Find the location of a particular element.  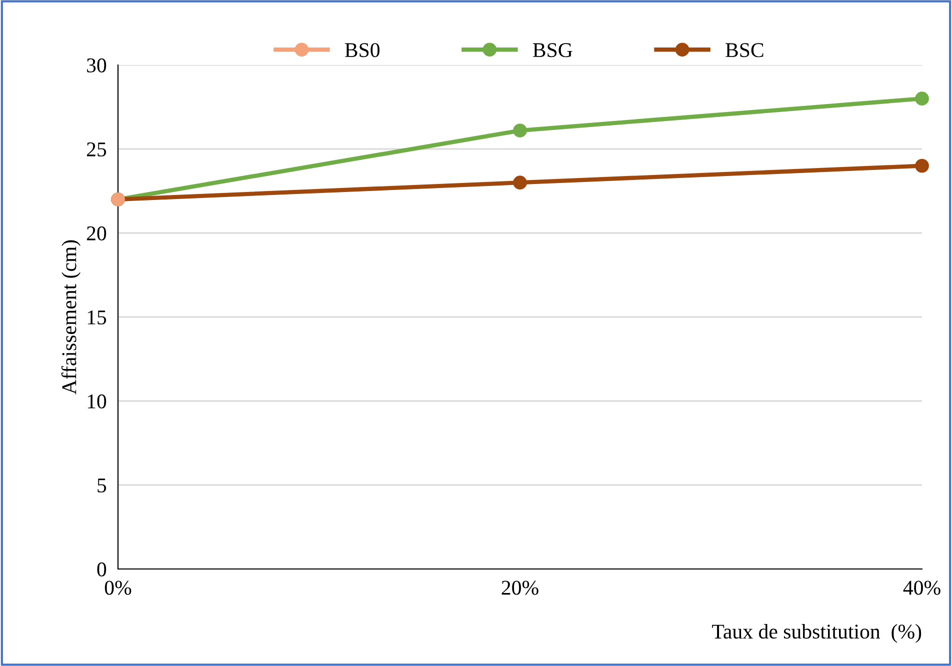

legend-label: BS0 is located at coordinates (362, 50).